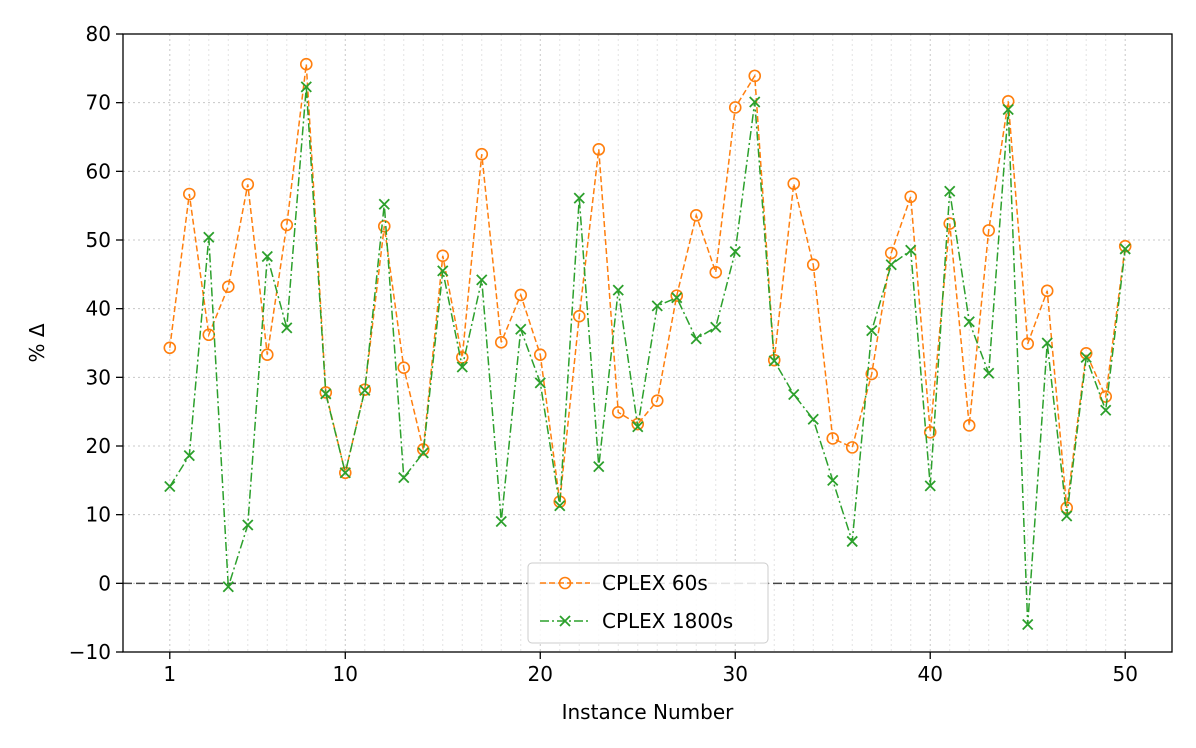 The width and height of the screenshot is (1196, 748). I want to click on legend-marker, so click(565, 583).